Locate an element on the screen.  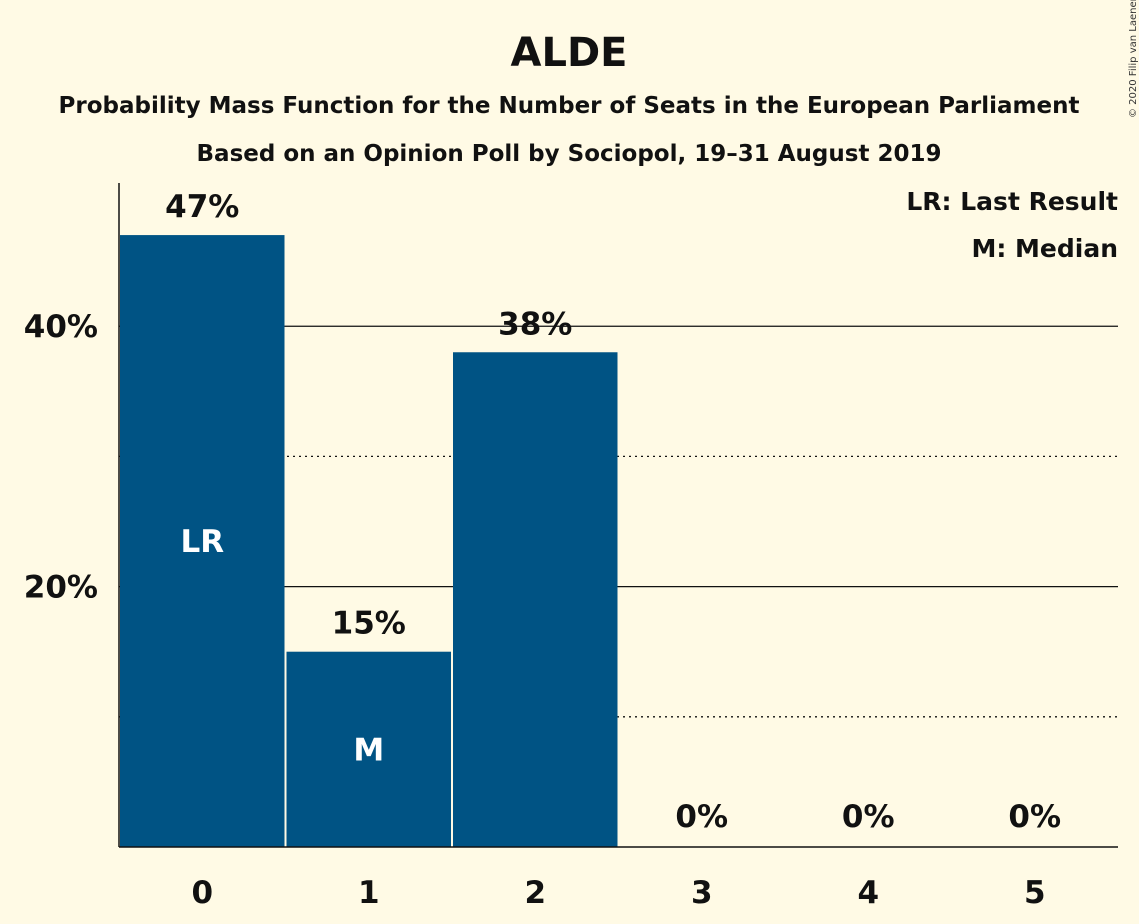
value-label: 47% is located at coordinates (202, 207).